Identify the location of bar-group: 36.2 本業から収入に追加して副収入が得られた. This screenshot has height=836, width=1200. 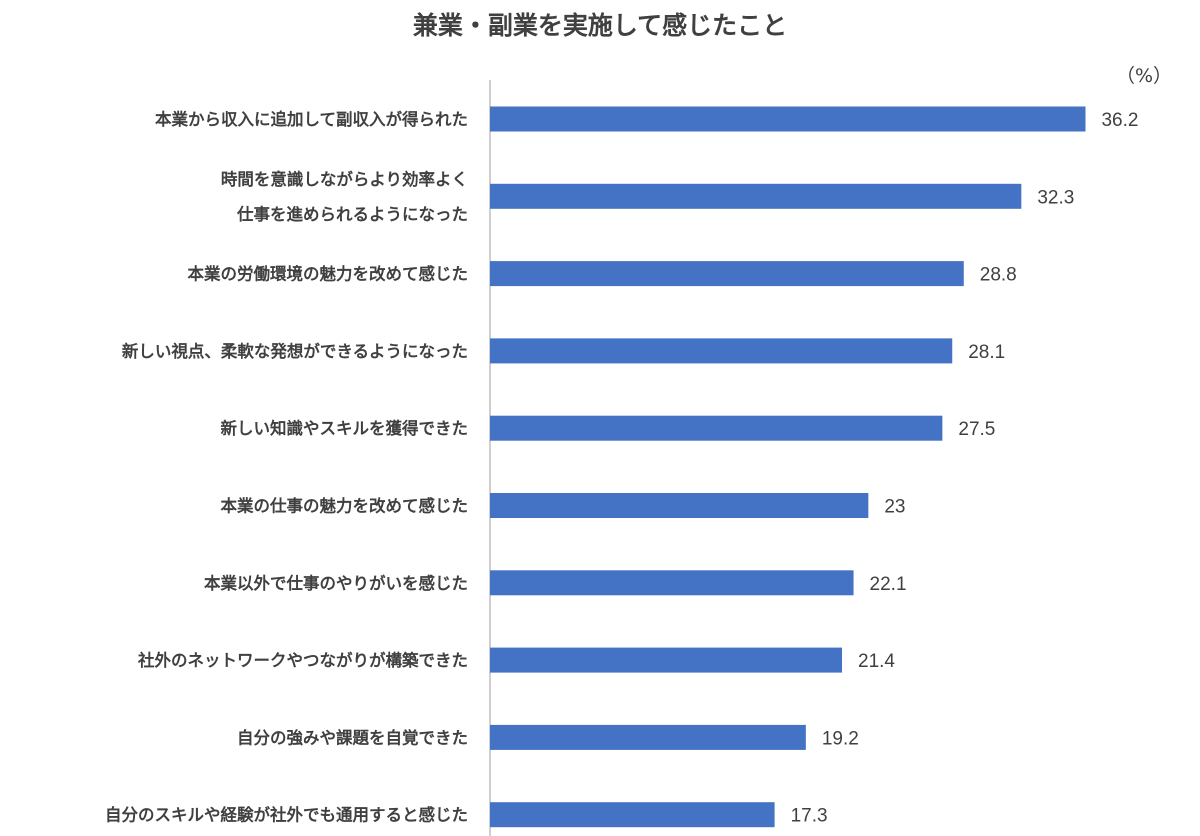
(646, 119).